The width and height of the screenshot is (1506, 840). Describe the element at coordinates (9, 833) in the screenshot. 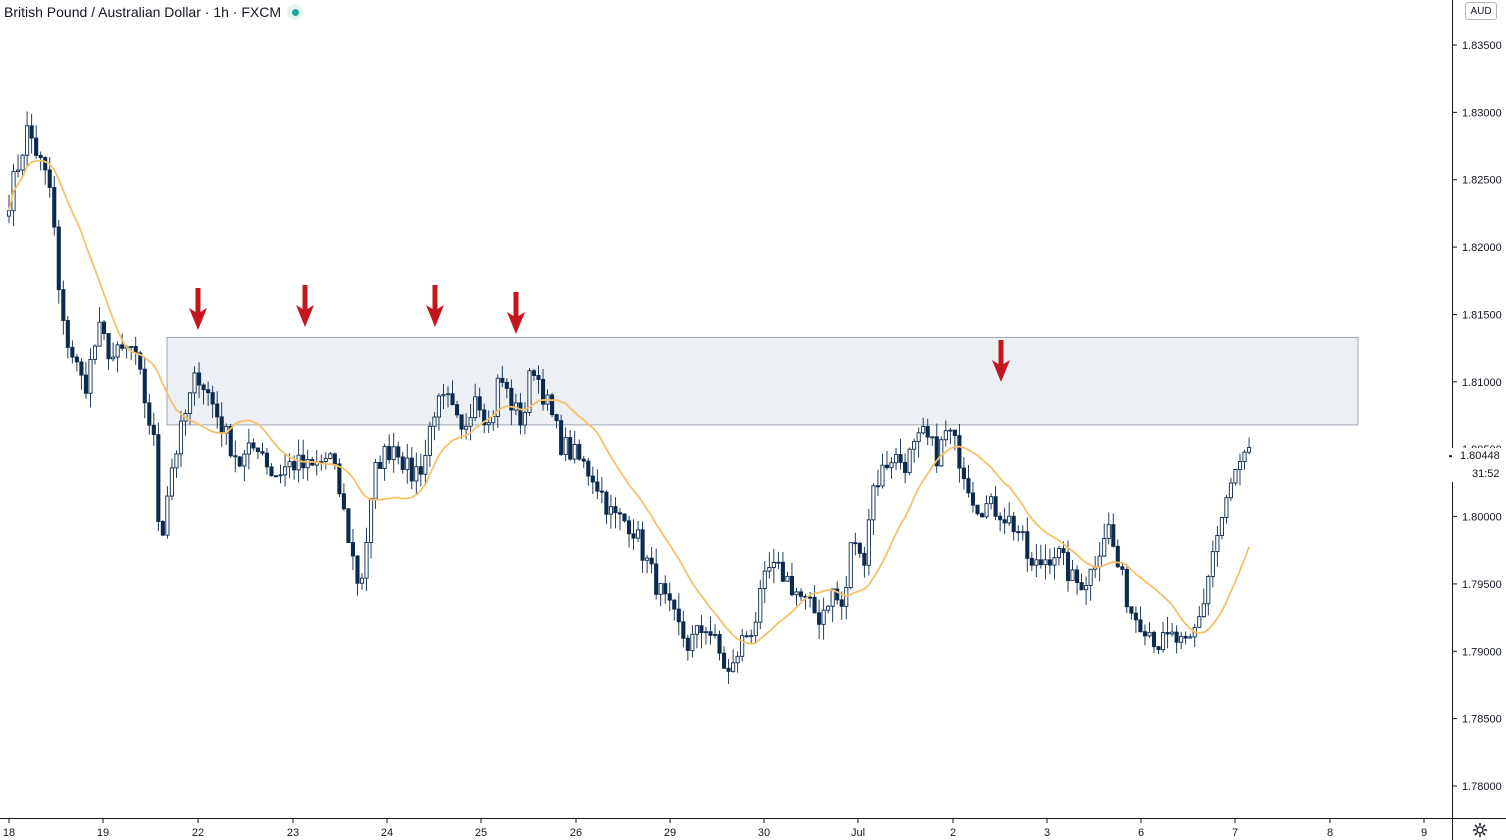

I see `x-tick-label: 18` at that location.